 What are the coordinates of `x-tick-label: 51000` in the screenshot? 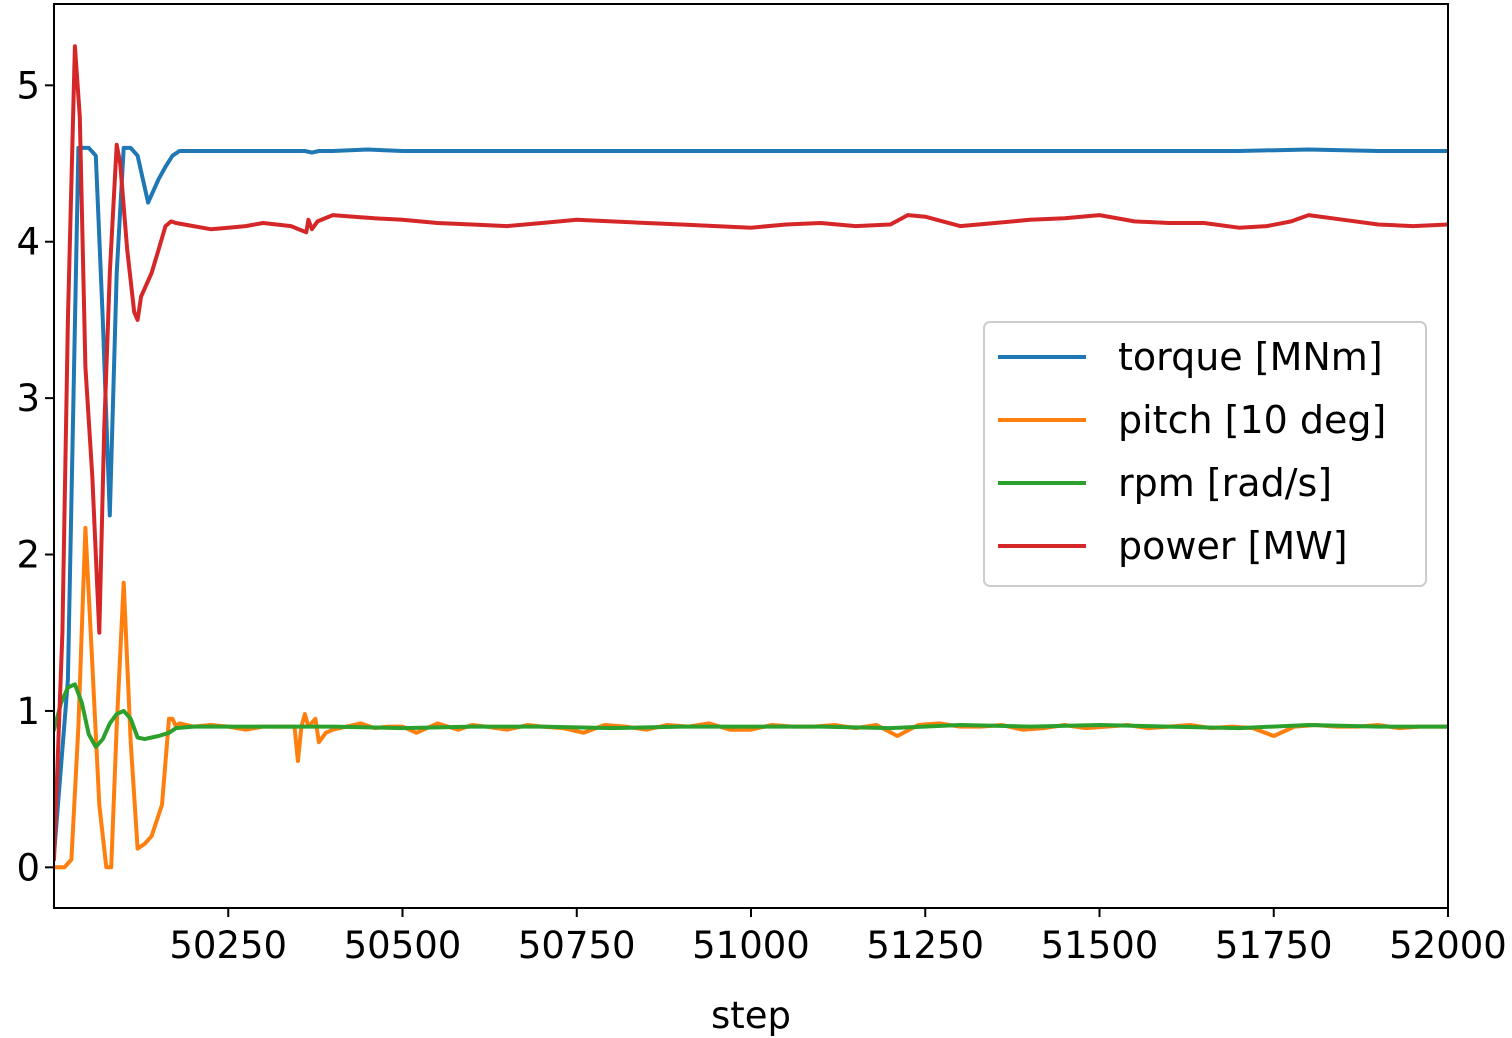 It's located at (751, 945).